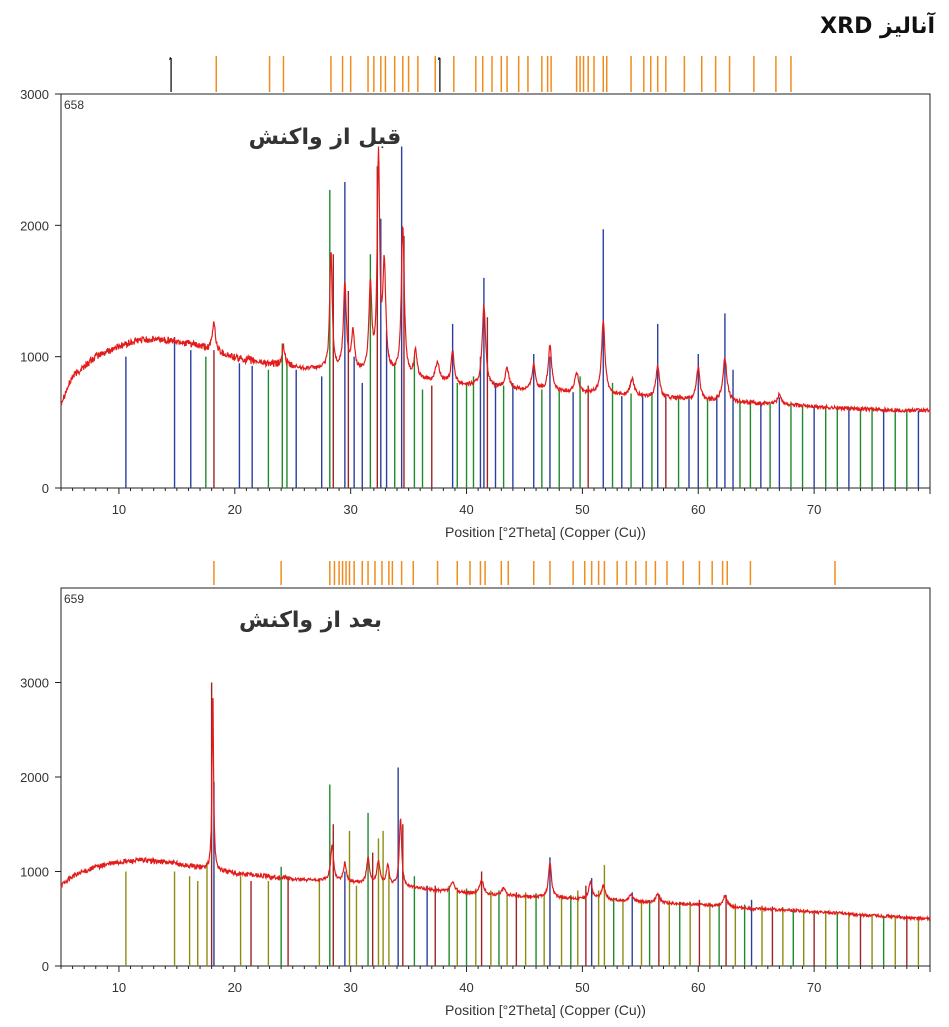 The image size is (949, 1027). I want to click on panel-label: بعد از واکنش, so click(310, 620).